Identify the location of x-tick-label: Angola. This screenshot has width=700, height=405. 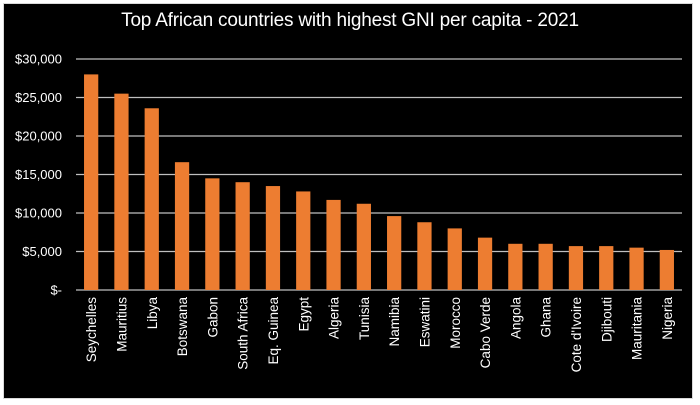
(515, 318).